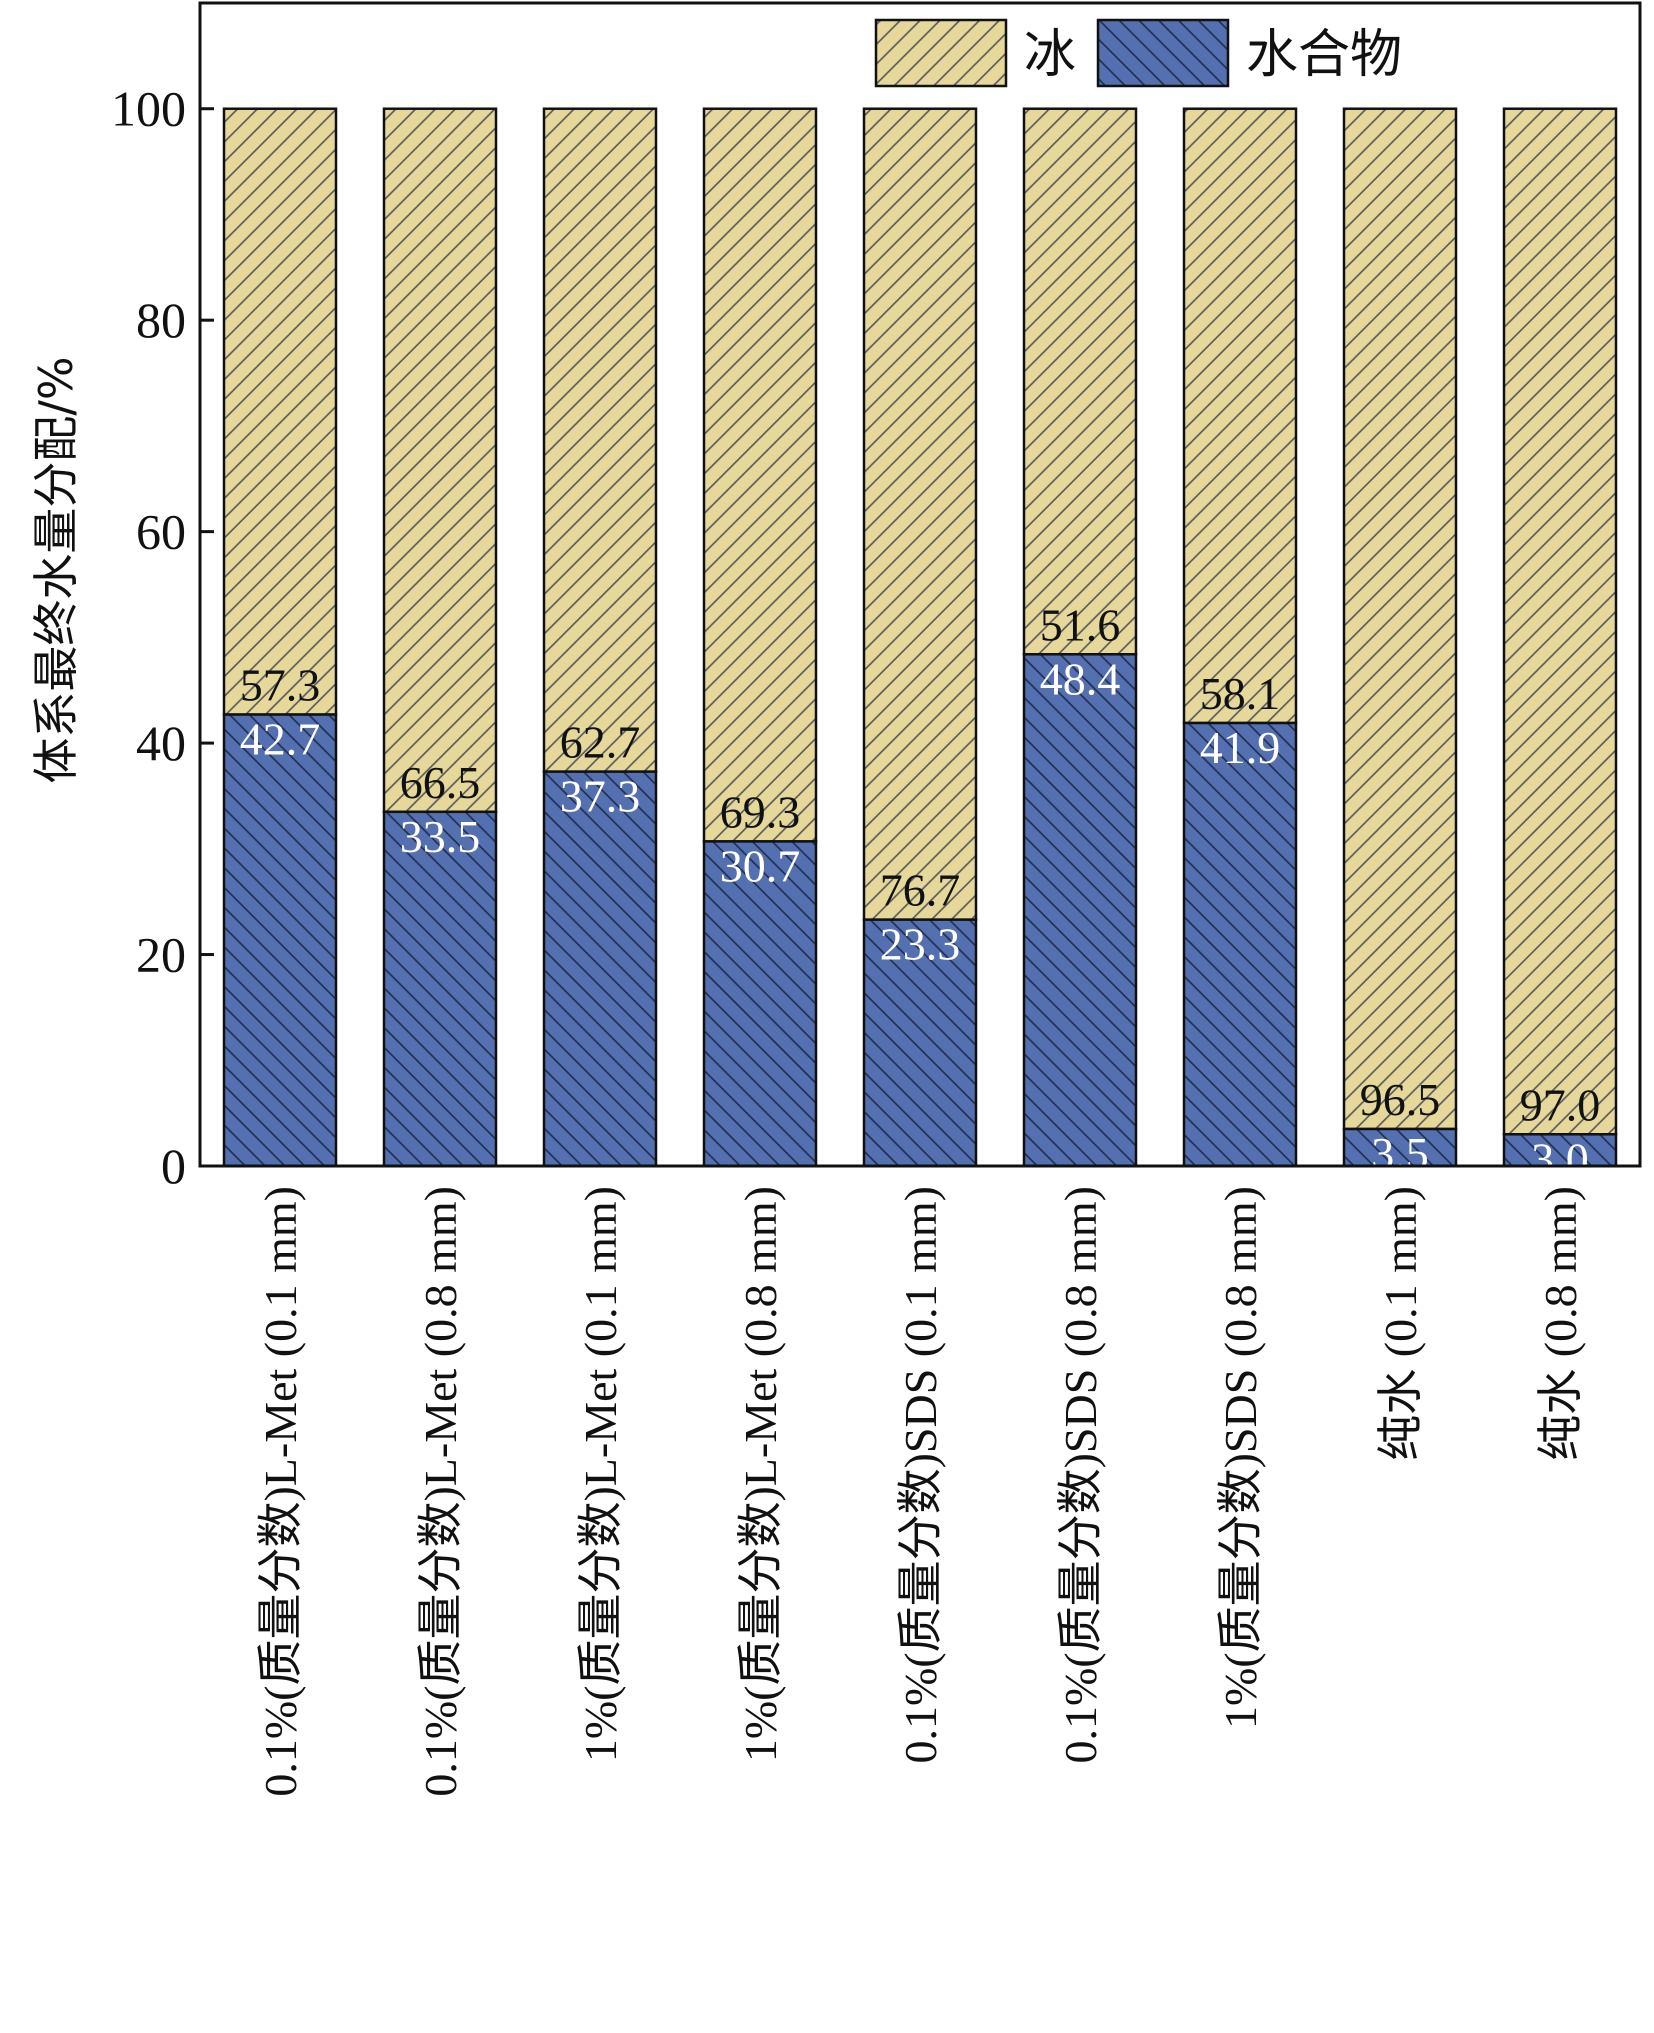 The width and height of the screenshot is (1654, 2033). I want to click on data-label-hydrate: 48.4, so click(1080, 678).